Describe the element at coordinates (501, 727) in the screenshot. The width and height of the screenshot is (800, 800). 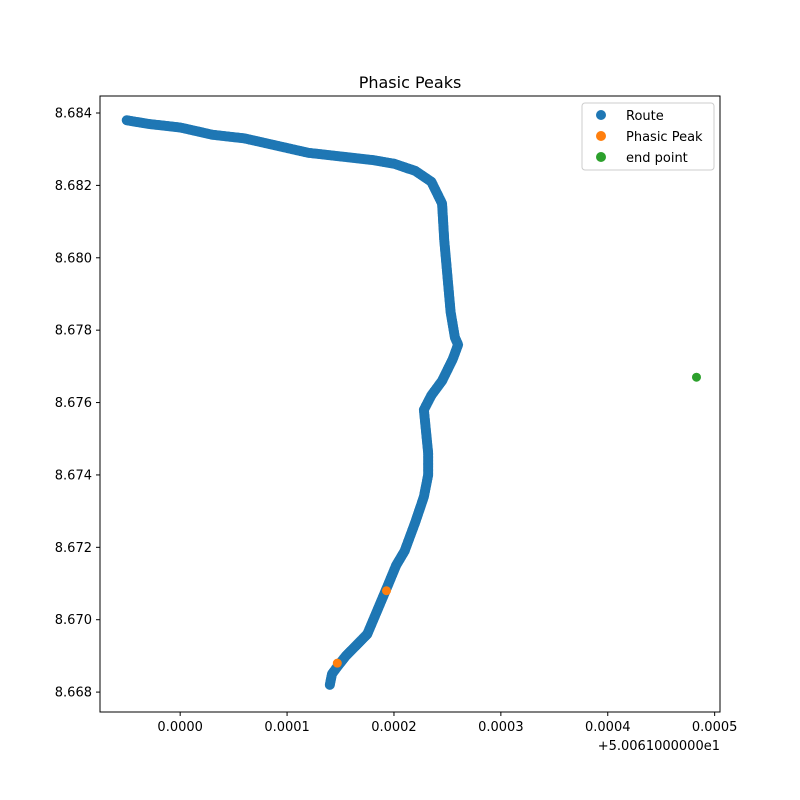
I see `x-tick-label: 0.0003` at that location.